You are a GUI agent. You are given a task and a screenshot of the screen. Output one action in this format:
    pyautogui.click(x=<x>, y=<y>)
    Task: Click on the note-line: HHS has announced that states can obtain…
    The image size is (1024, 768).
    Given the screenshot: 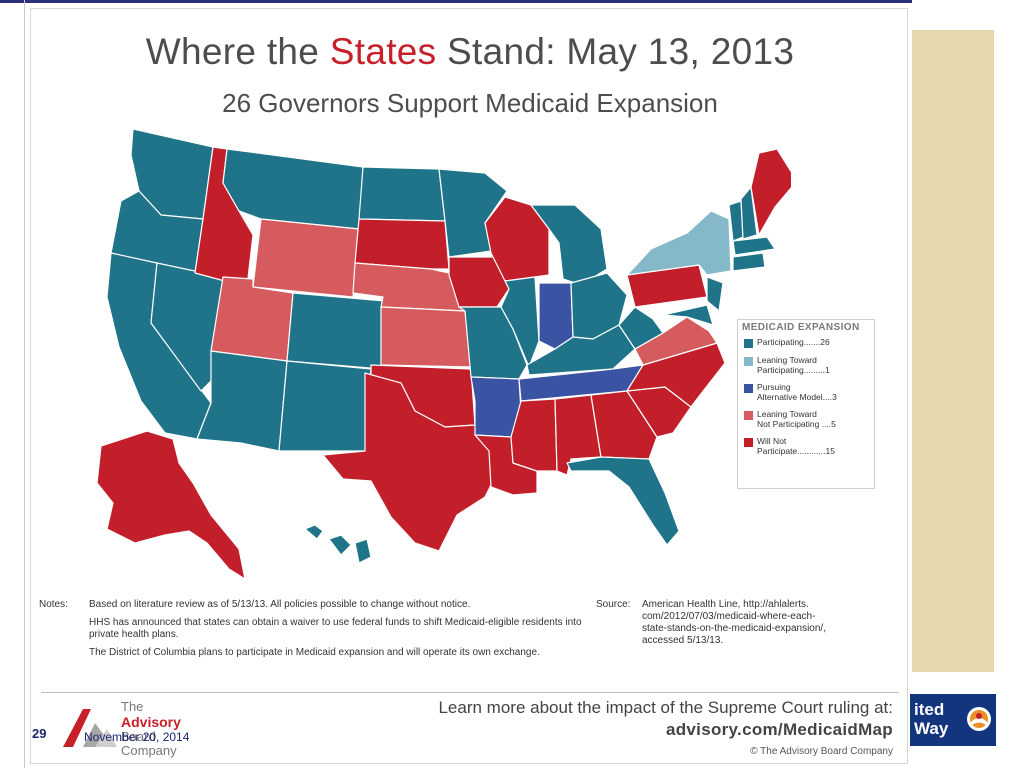 What is the action you would take?
    pyautogui.click(x=335, y=628)
    